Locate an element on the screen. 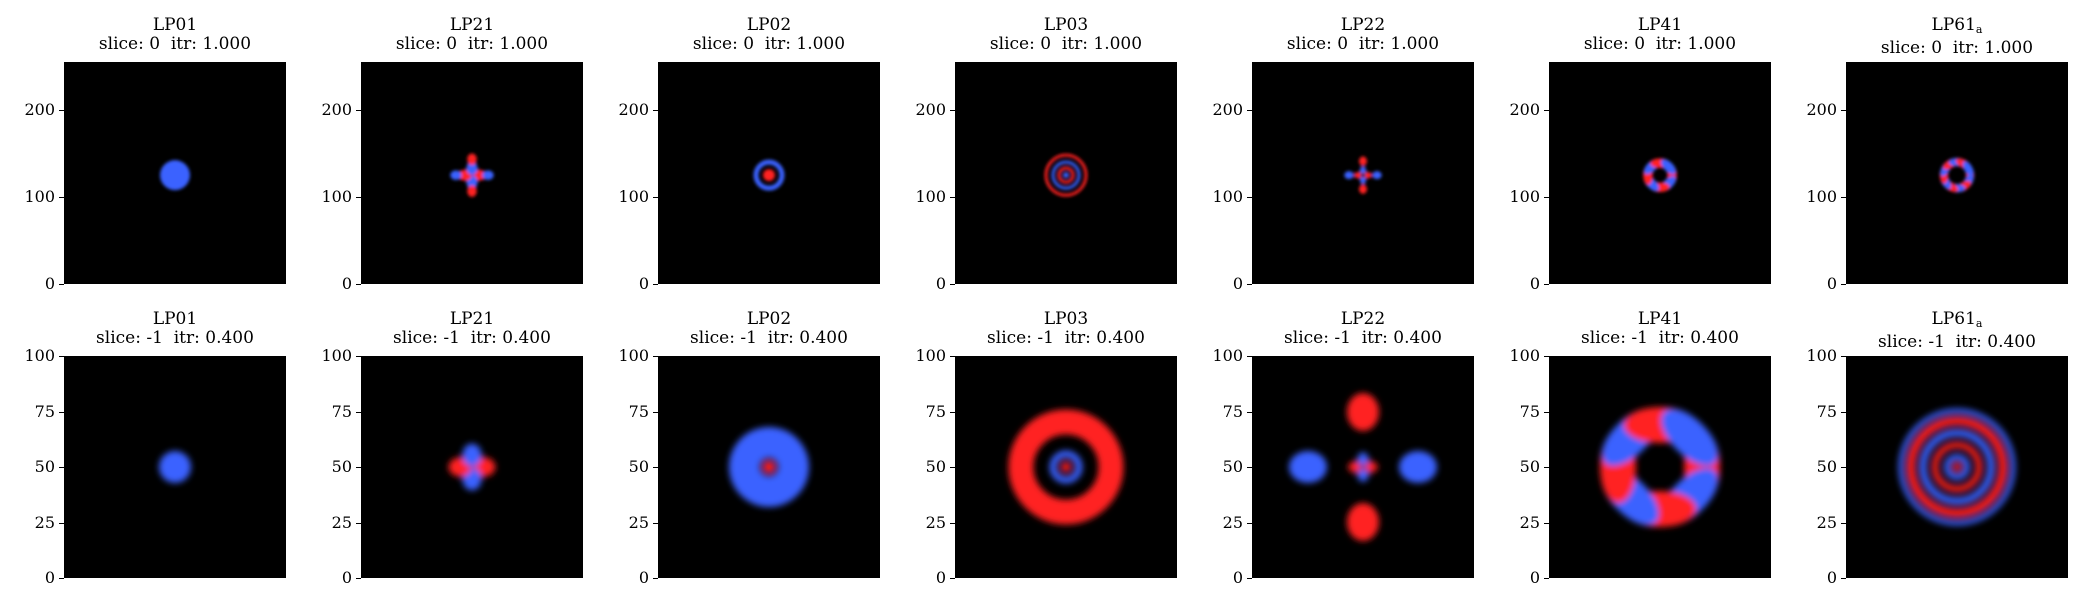  panel-title: LP02 slice: 0 itr: 1.000 is located at coordinates (769, 35).